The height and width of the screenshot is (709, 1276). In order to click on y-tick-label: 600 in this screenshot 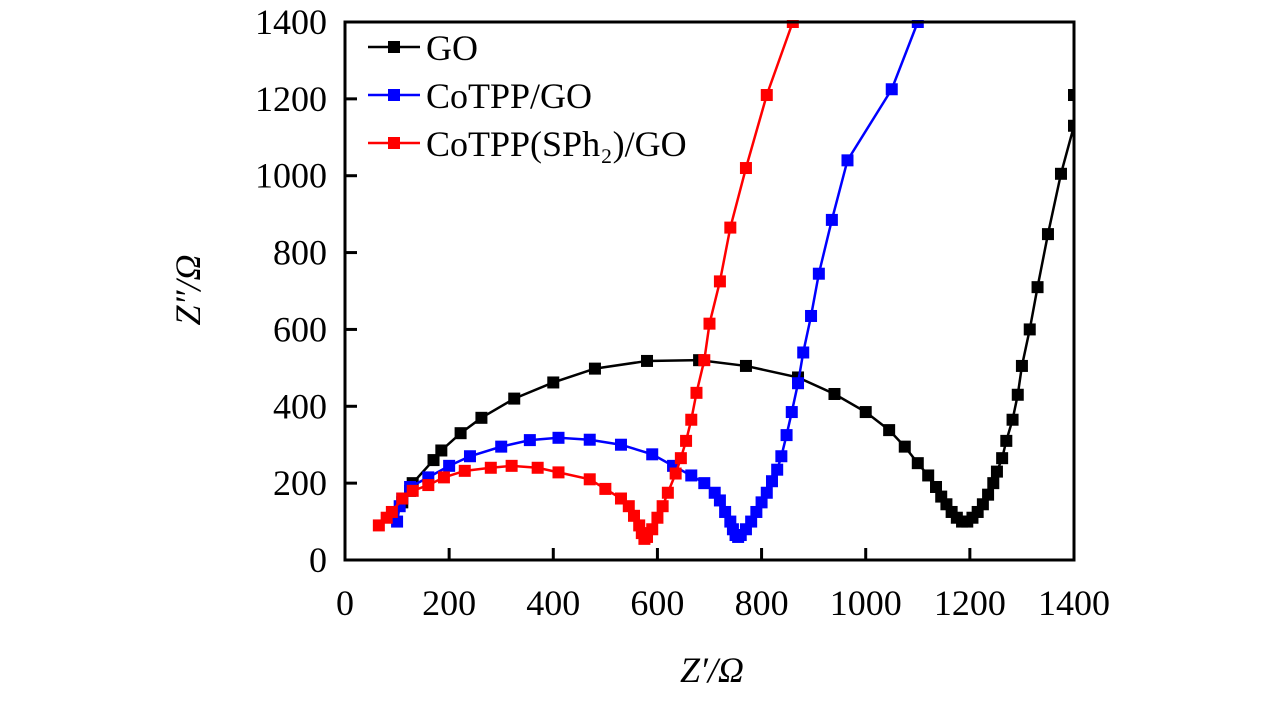, I will do `click(300, 329)`.